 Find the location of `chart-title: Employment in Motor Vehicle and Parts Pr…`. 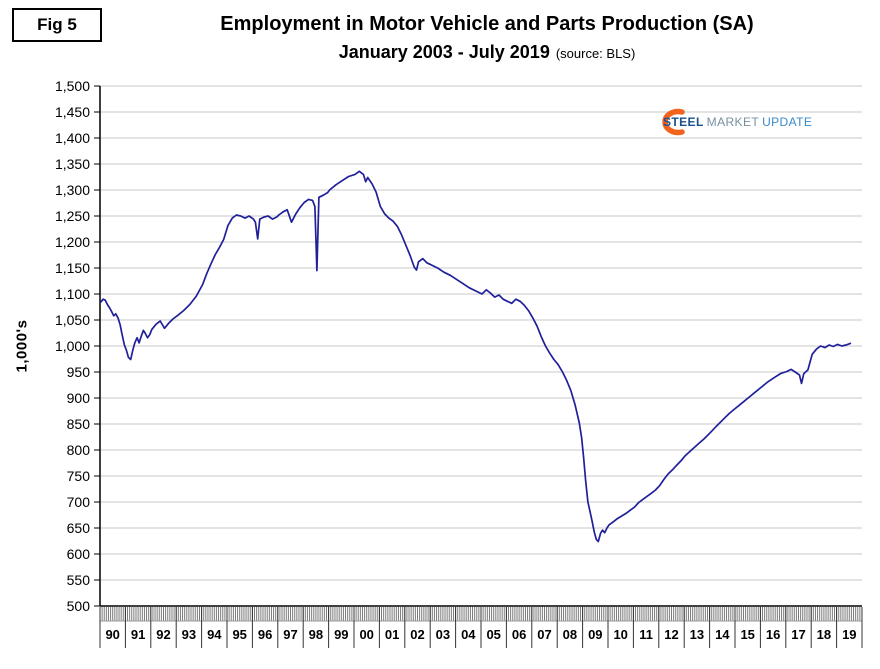

chart-title: Employment in Motor Vehicle and Parts Pr… is located at coordinates (487, 24).